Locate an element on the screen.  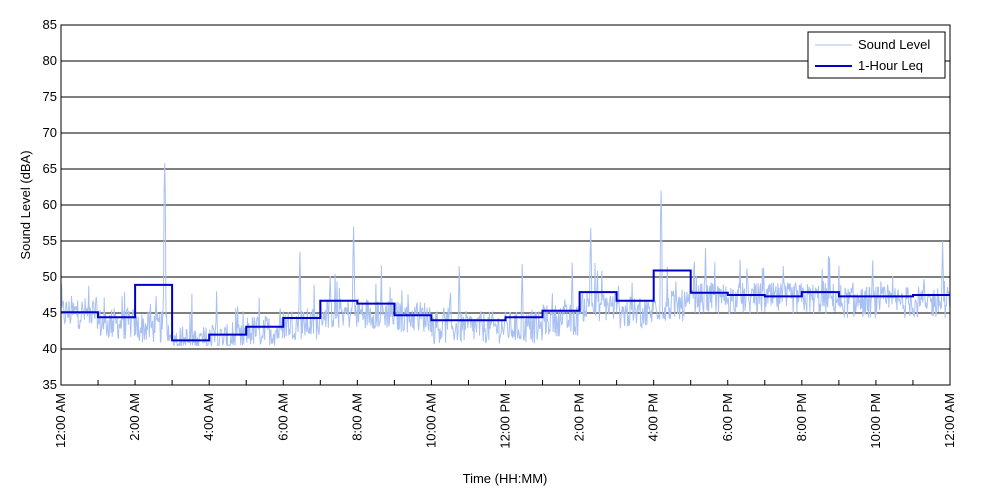
y-axis-label: Sound Level (dBA) is located at coordinates (25, 204).